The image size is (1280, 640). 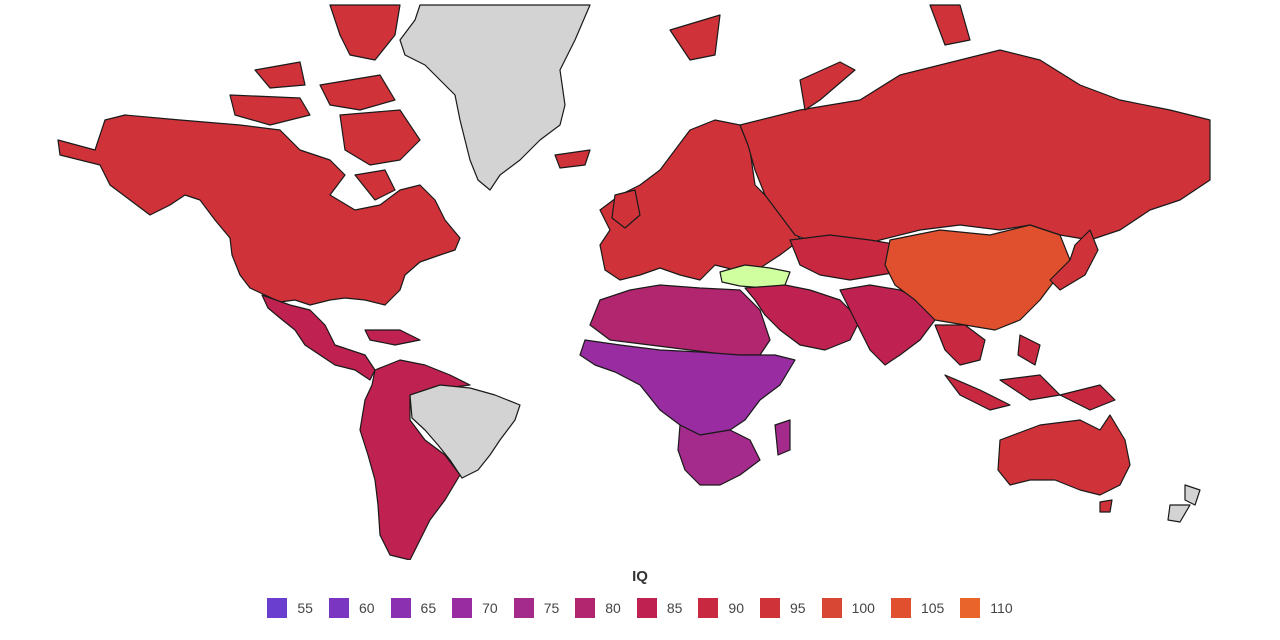 I want to click on legend-item: 95, so click(x=783, y=608).